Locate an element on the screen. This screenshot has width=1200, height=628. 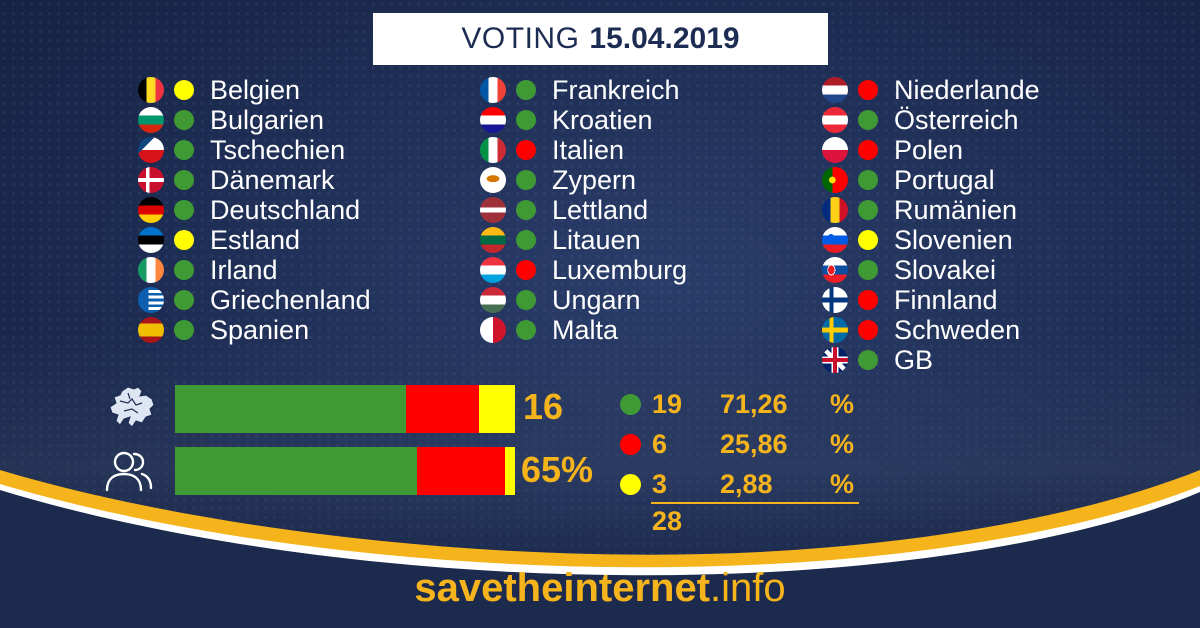
country-name: Ungarn is located at coordinates (596, 300).